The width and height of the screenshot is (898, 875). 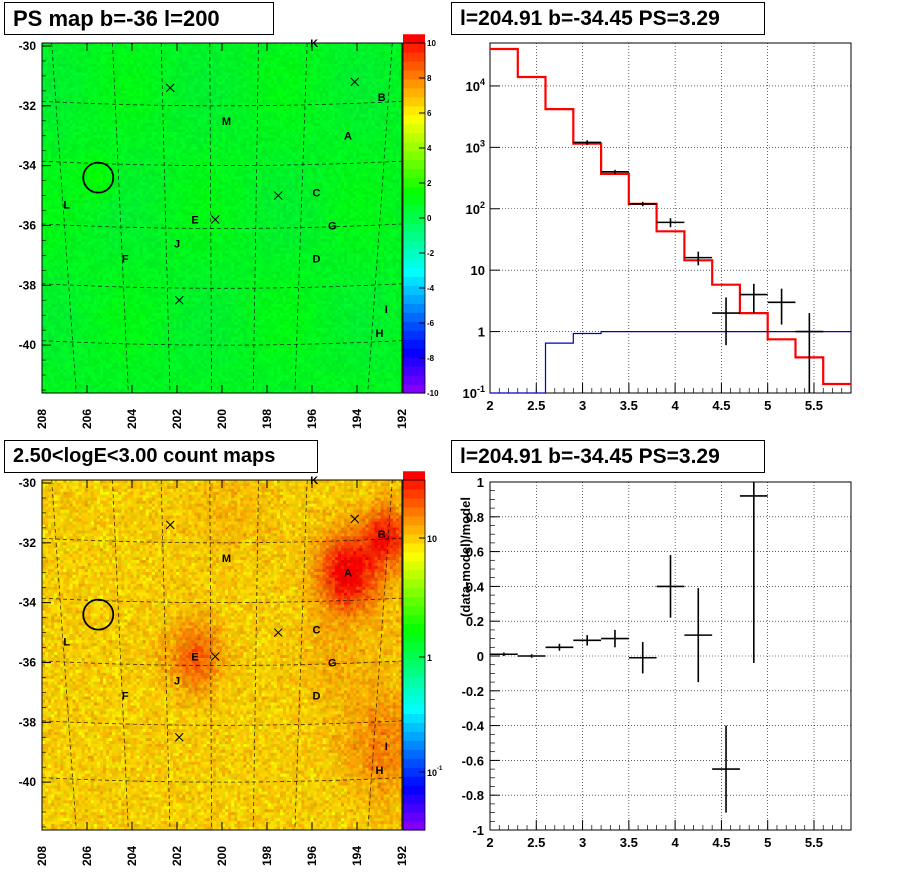 What do you see at coordinates (386, 747) in the screenshot?
I see `map2-source-i: I` at bounding box center [386, 747].